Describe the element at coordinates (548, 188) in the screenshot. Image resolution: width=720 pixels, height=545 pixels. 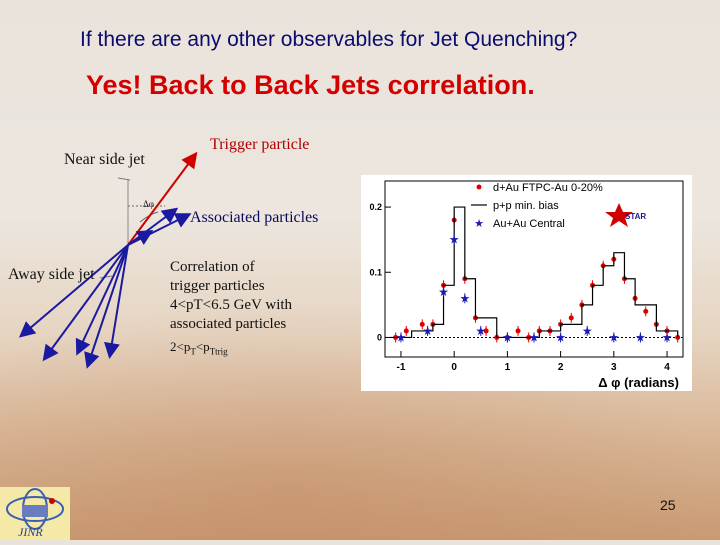
I see `legend-label: d+Au FTPC-Au 0-20%` at that location.